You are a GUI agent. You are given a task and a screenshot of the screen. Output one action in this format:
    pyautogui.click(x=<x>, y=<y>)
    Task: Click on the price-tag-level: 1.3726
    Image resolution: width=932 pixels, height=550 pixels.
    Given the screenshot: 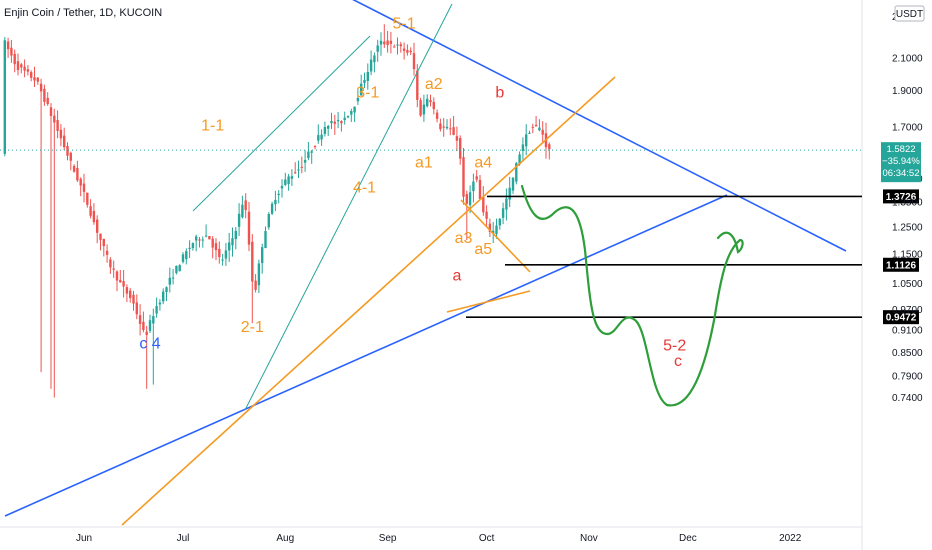 What is the action you would take?
    pyautogui.click(x=901, y=196)
    